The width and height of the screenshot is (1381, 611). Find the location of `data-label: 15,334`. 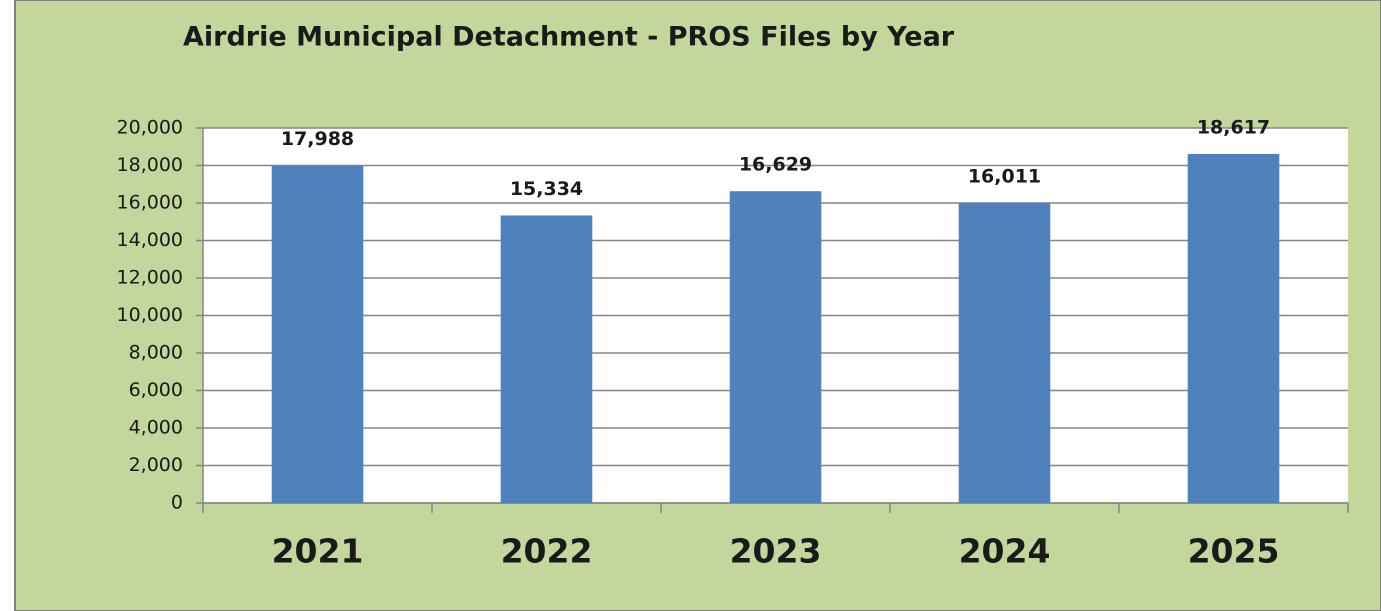

data-label: 15,334 is located at coordinates (546, 189).